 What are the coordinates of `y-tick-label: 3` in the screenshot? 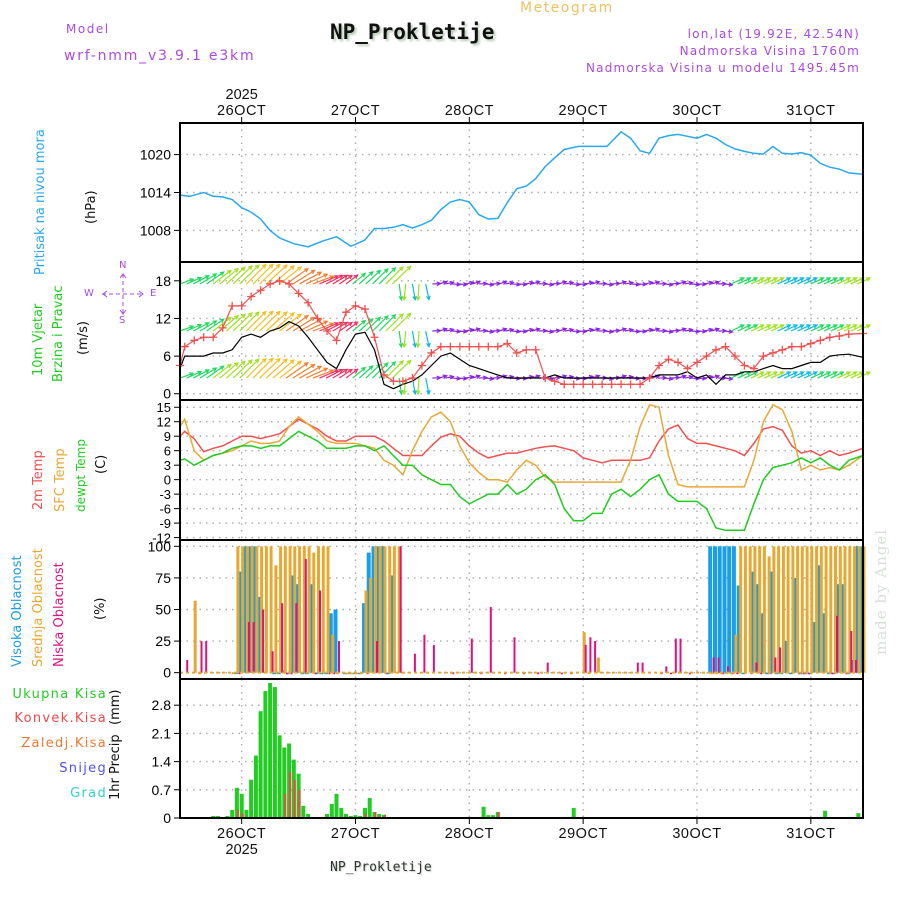 It's located at (167, 465).